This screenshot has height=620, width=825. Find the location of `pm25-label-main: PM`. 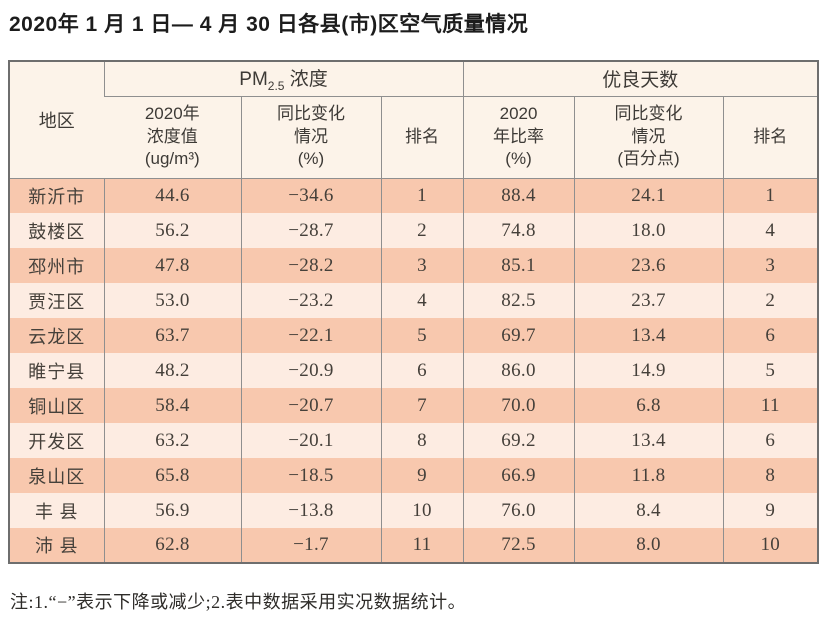

pm25-label-main: PM is located at coordinates (253, 80).